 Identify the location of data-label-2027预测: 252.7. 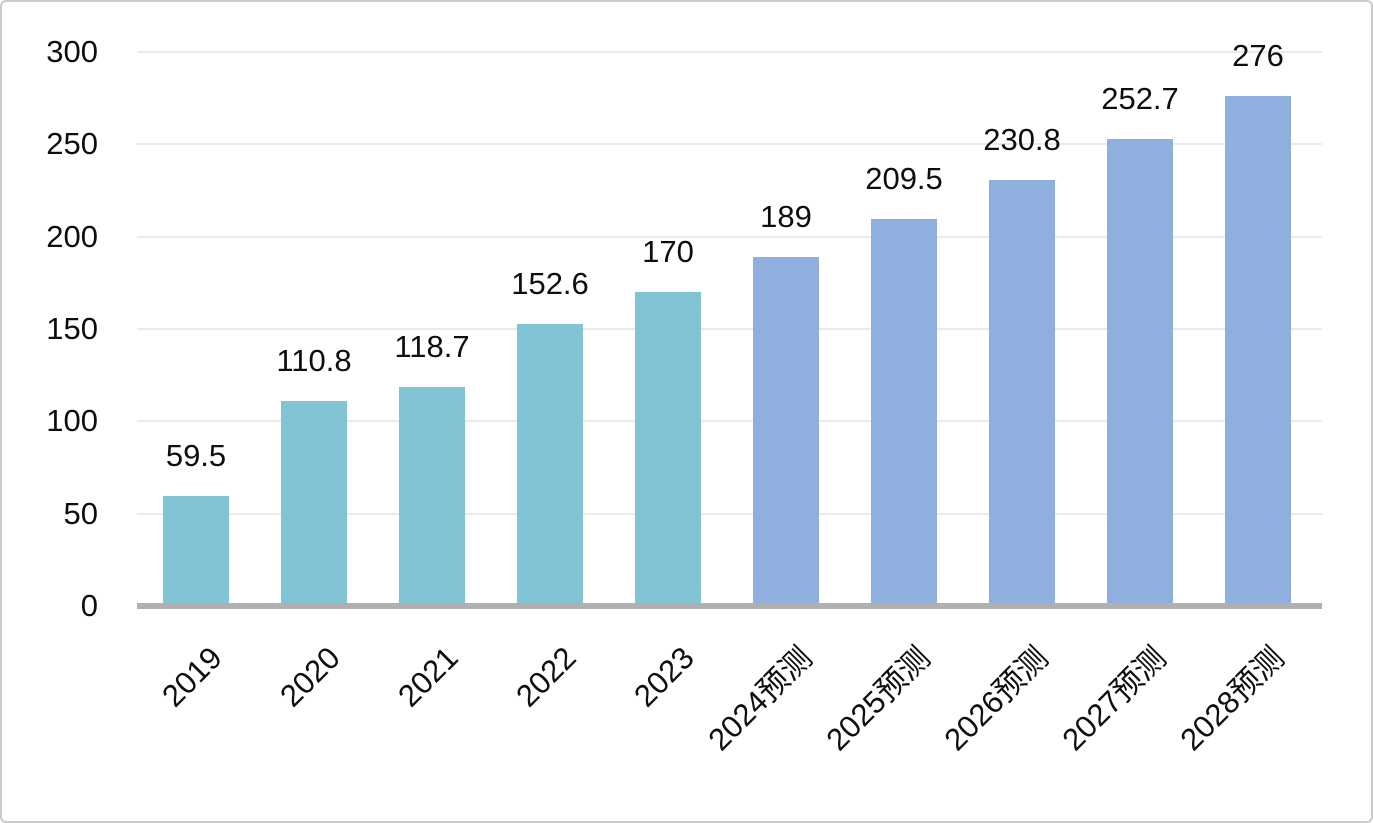
(1140, 99).